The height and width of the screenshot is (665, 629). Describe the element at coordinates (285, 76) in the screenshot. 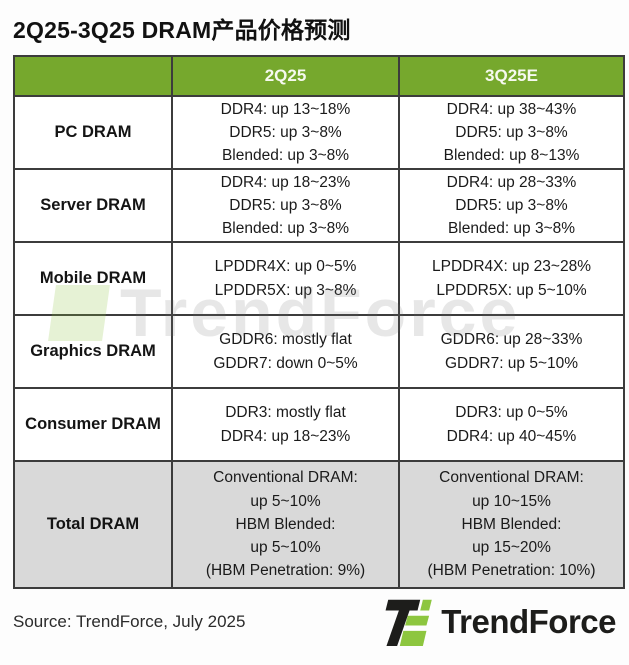

I see `header-cell-2q25: 2Q25` at that location.